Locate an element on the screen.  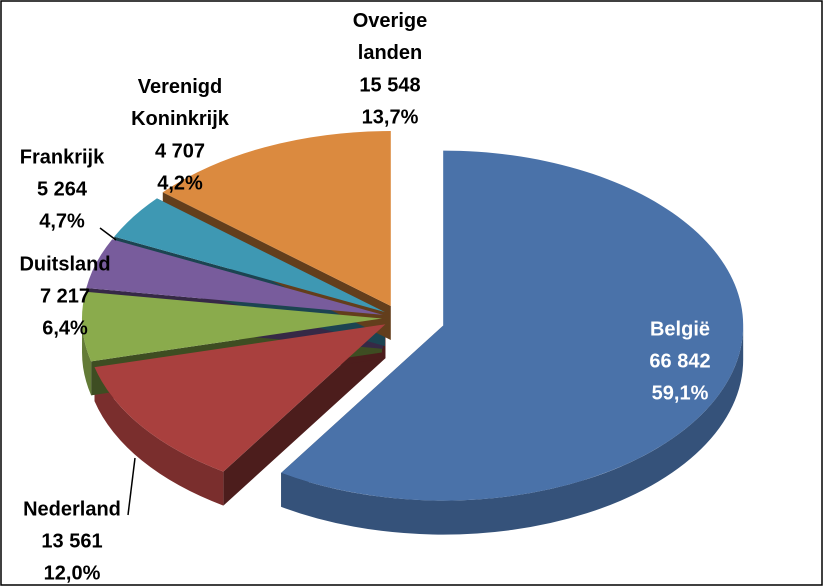
data-label: Verenigd Koninkrijk is located at coordinates (180, 103).